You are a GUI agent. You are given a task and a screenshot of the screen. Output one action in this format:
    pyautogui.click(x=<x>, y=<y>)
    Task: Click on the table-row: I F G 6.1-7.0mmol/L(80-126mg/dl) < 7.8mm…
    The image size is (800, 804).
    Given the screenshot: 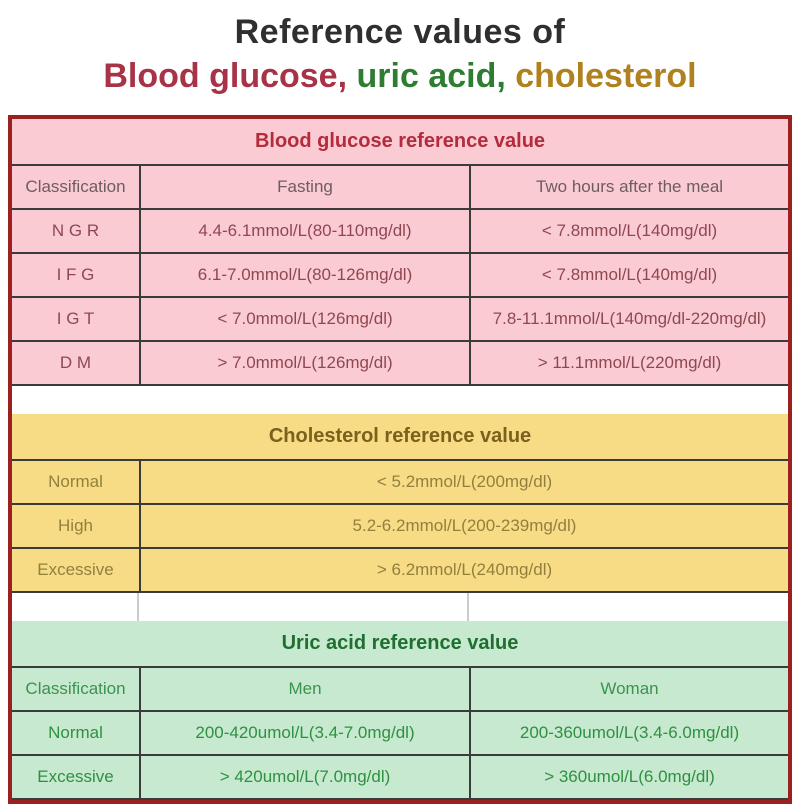 What is the action you would take?
    pyautogui.click(x=400, y=274)
    